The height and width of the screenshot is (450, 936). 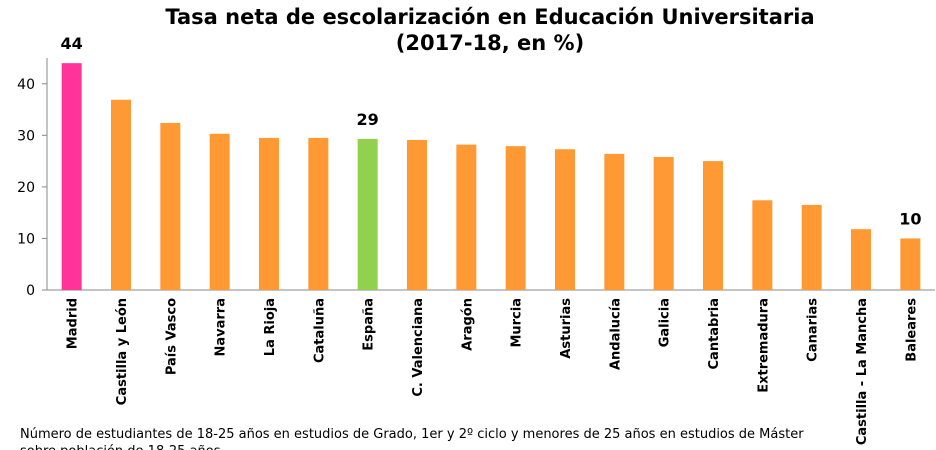 What do you see at coordinates (171, 336) in the screenshot?
I see `x-tick-label: País Vasco` at bounding box center [171, 336].